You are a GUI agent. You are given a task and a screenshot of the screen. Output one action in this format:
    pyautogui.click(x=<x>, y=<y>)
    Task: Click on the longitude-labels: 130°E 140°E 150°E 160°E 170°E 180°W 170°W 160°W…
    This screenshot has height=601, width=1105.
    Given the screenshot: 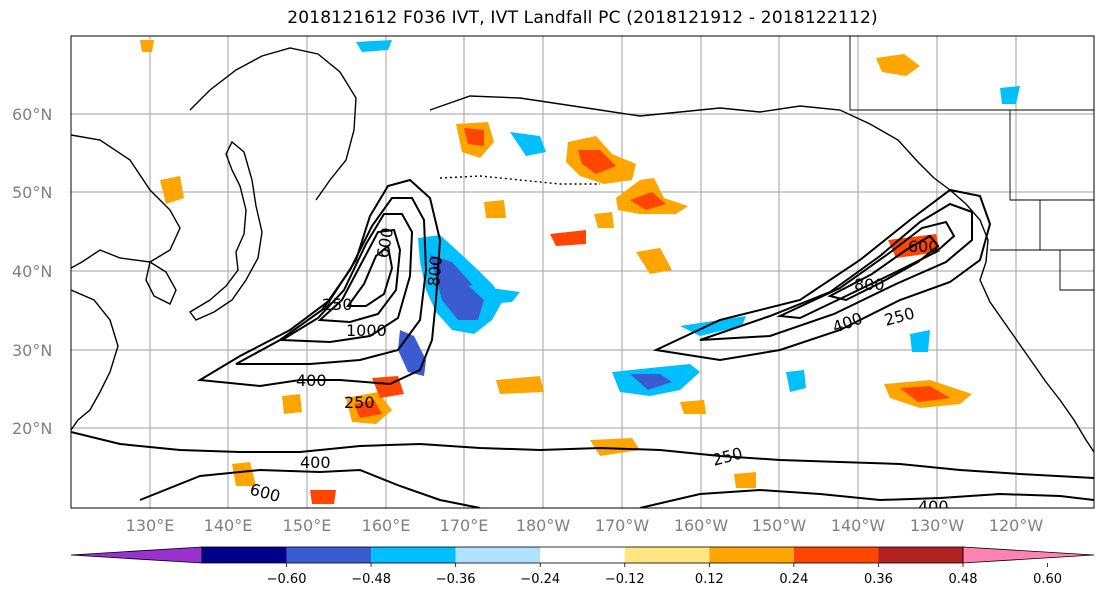 What is the action you would take?
    pyautogui.click(x=585, y=525)
    